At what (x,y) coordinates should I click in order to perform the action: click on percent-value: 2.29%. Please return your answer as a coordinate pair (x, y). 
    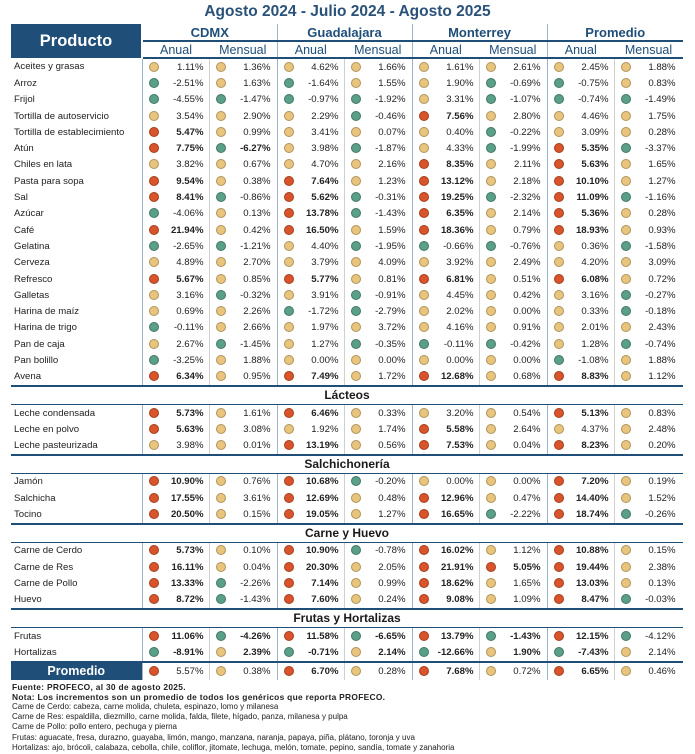
    Looking at the image, I should click on (325, 116).